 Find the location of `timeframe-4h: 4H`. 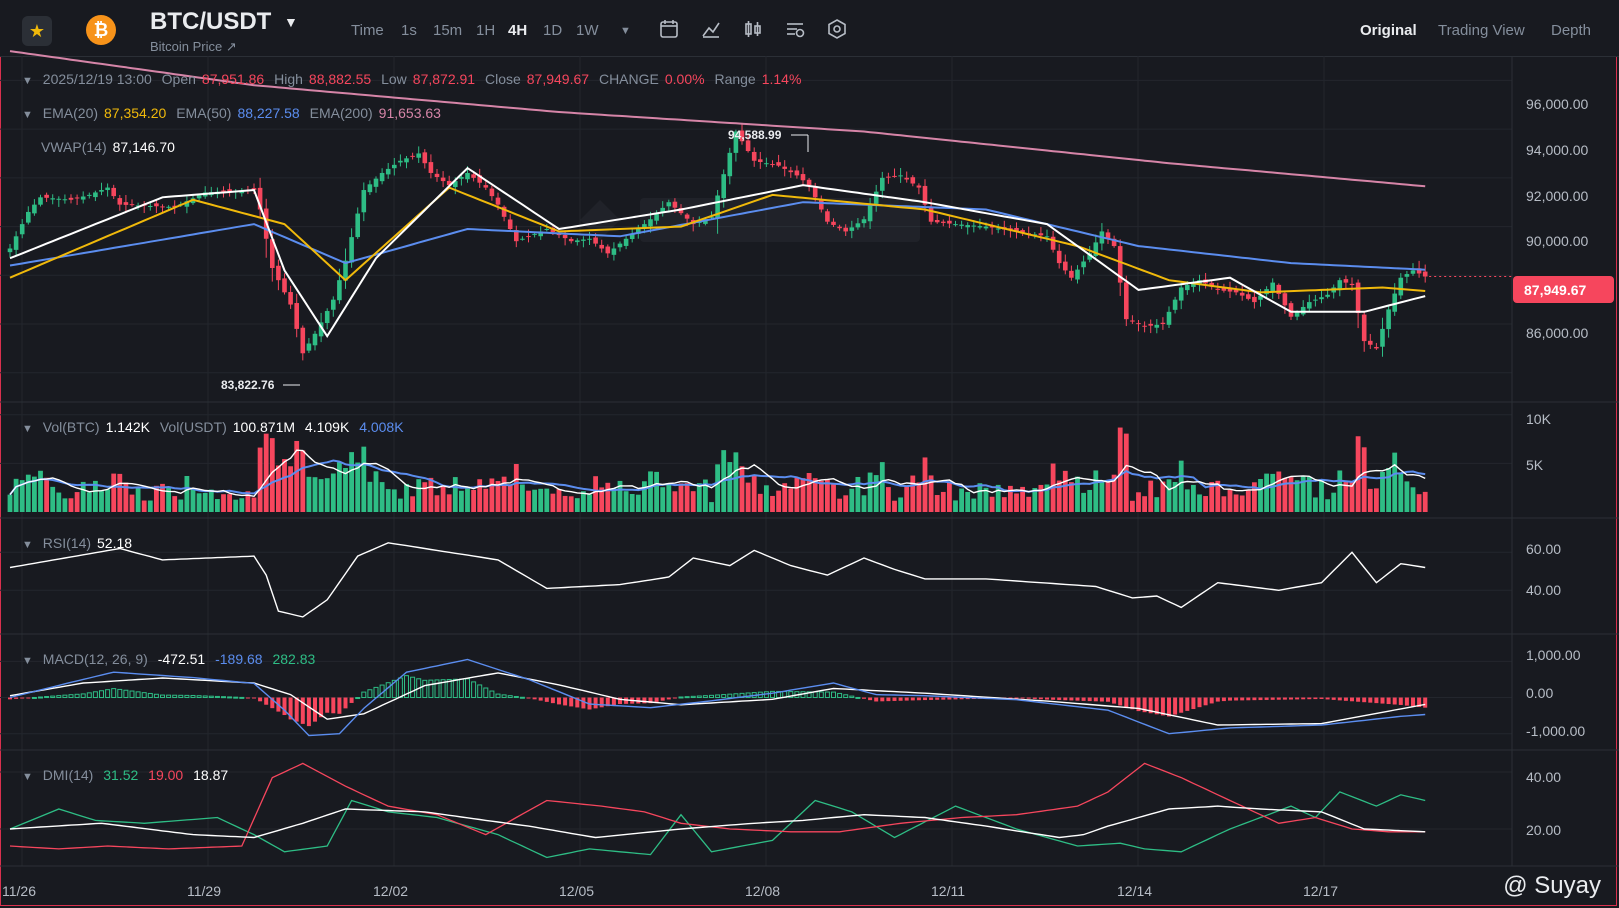

timeframe-4h: 4H is located at coordinates (518, 30).